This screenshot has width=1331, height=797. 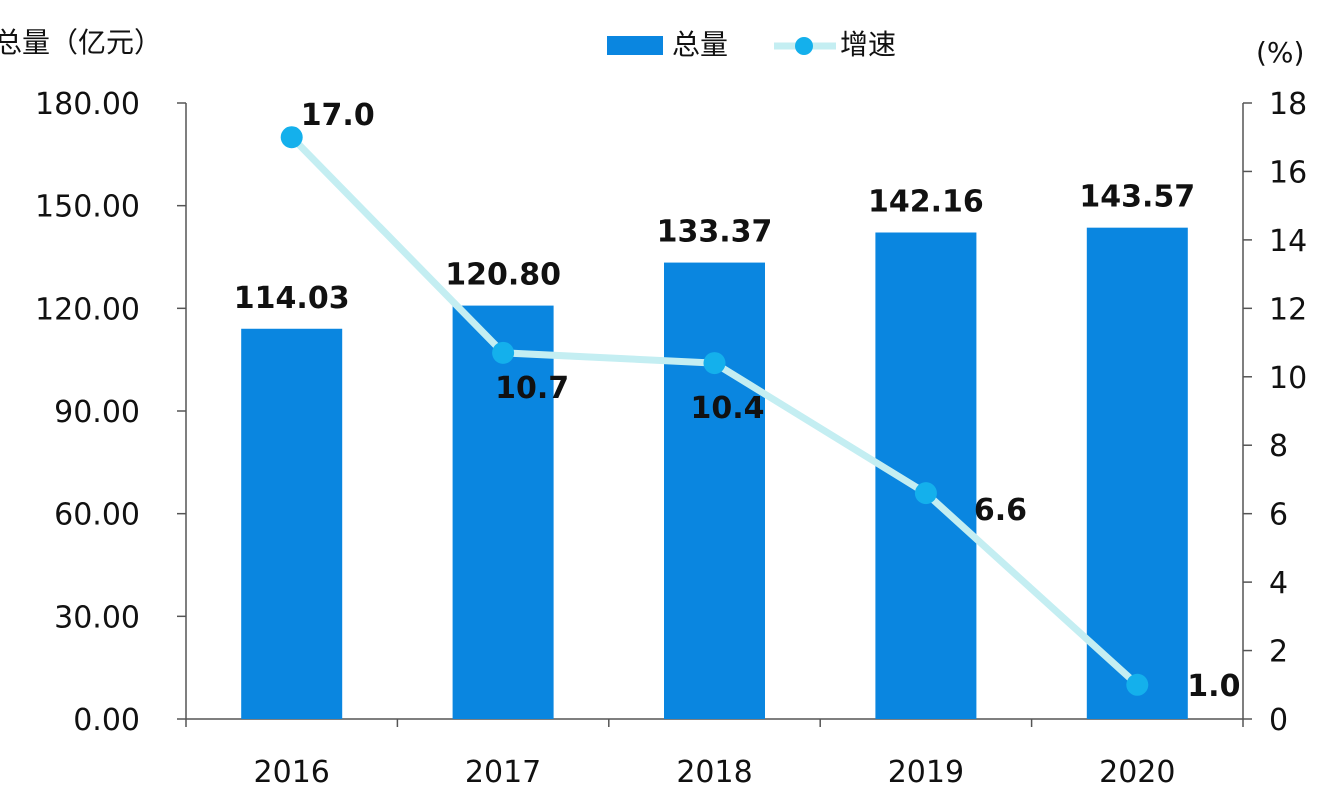 I want to click on bar-value-label: 143.57, so click(x=1137, y=197).